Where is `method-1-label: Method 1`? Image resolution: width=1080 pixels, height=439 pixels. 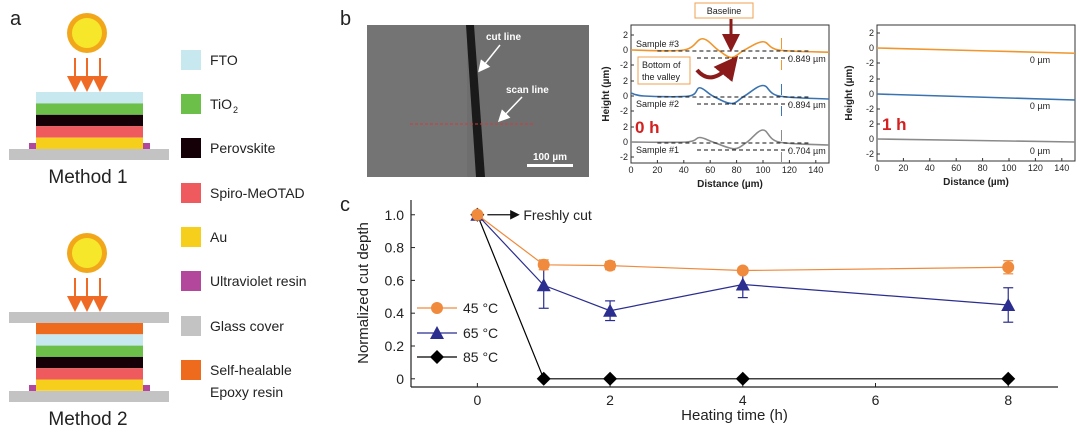 method-1-label: Method 1 is located at coordinates (87, 177).